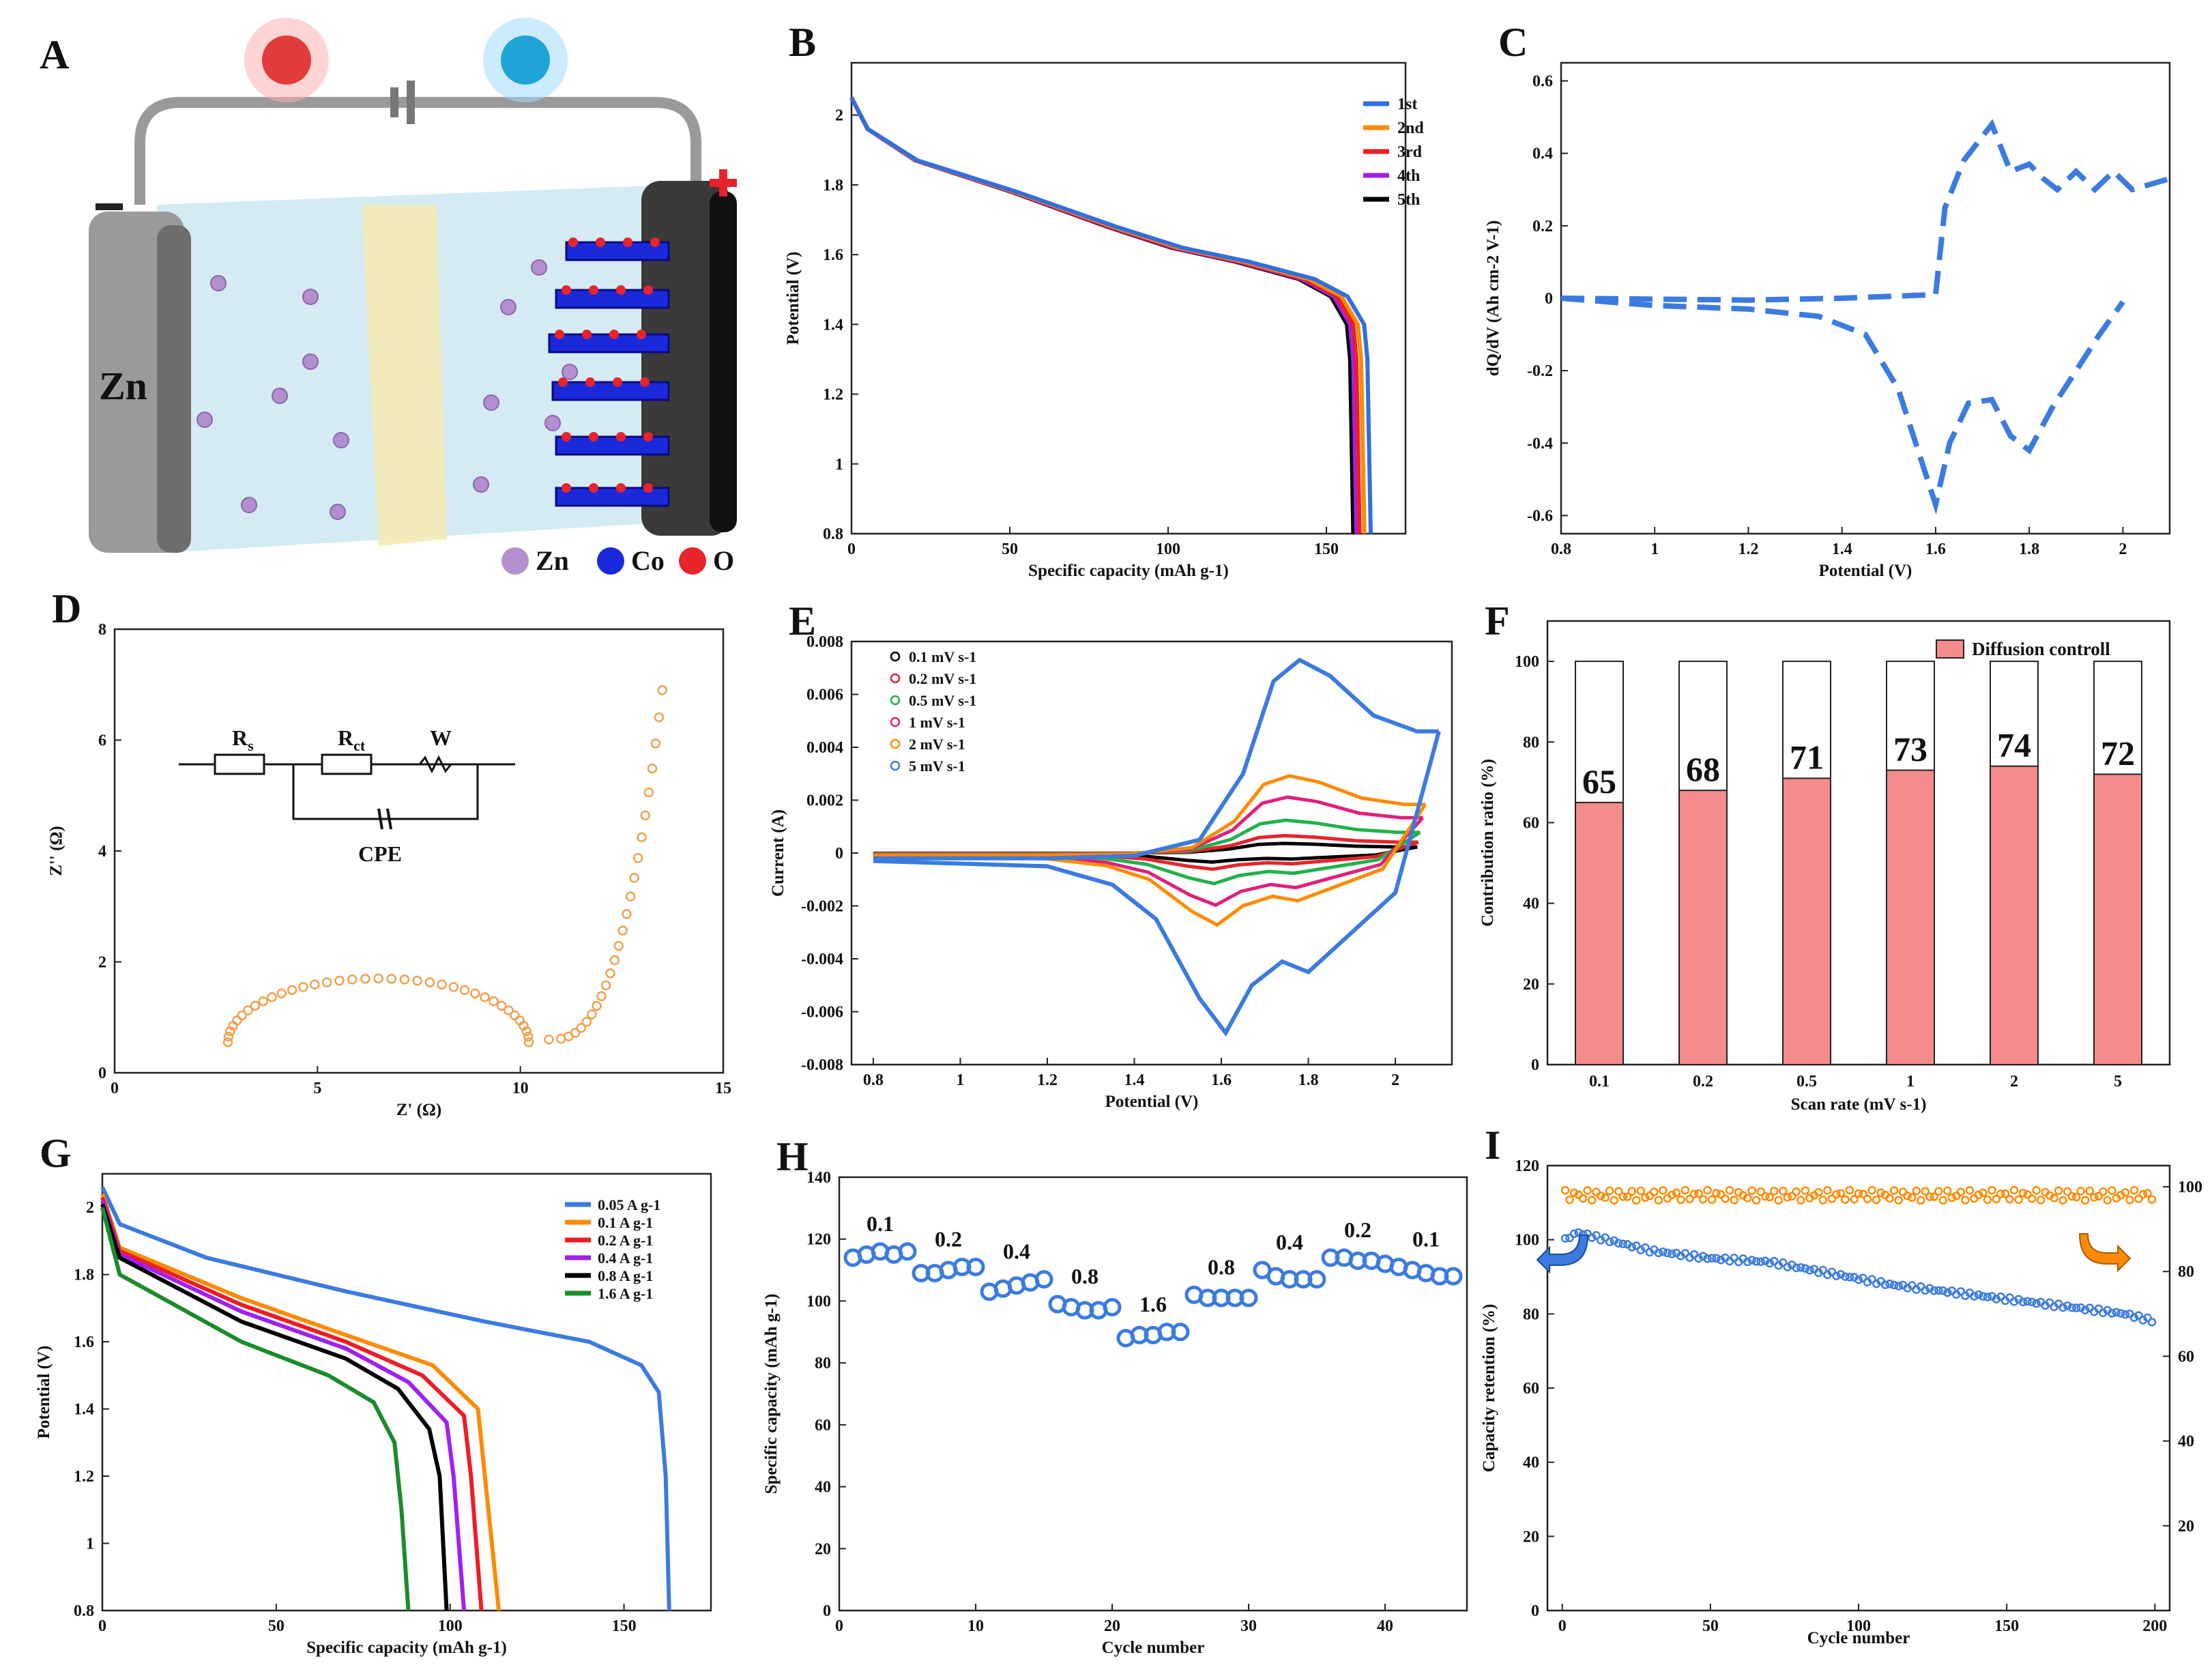 This screenshot has width=2212, height=1674. What do you see at coordinates (347, 764) in the screenshot?
I see `resistor-rct` at bounding box center [347, 764].